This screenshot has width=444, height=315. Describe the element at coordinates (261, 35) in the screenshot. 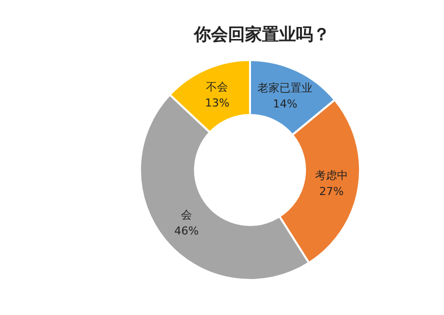

I see `chart-title: 你会回家置业吗？` at that location.